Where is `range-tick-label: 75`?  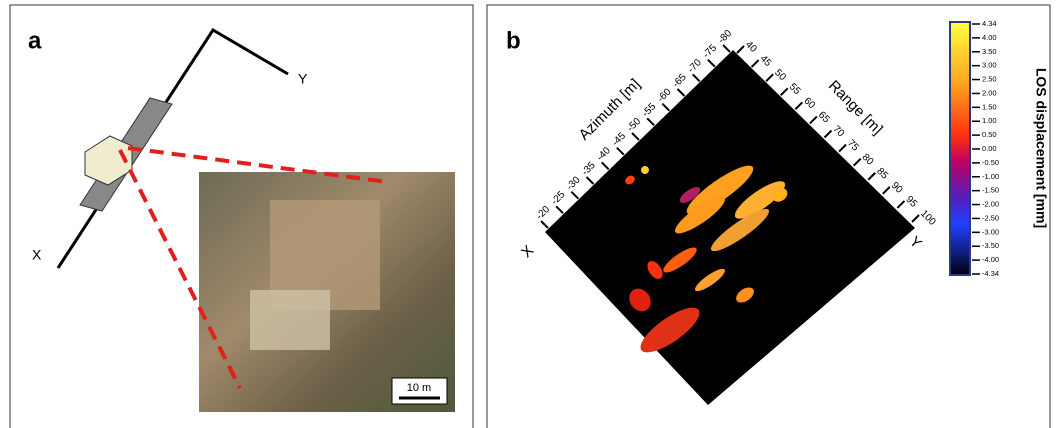 range-tick-label: 75 is located at coordinates (853, 146).